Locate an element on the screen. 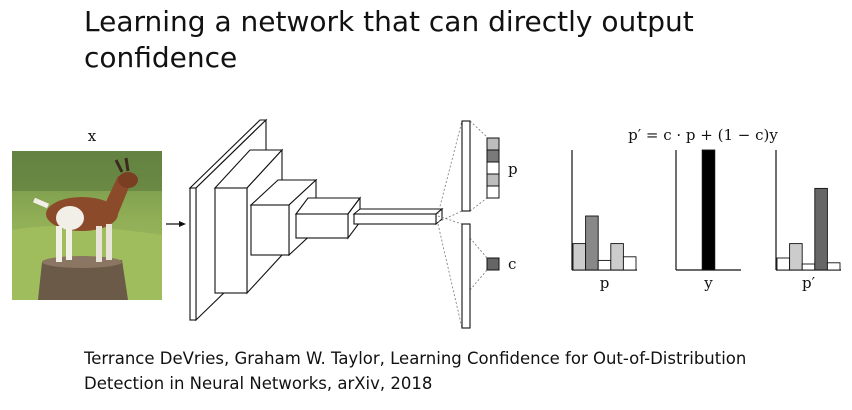 The height and width of the screenshot is (410, 852). target-distribution-chart: y is located at coordinates (708, 220).